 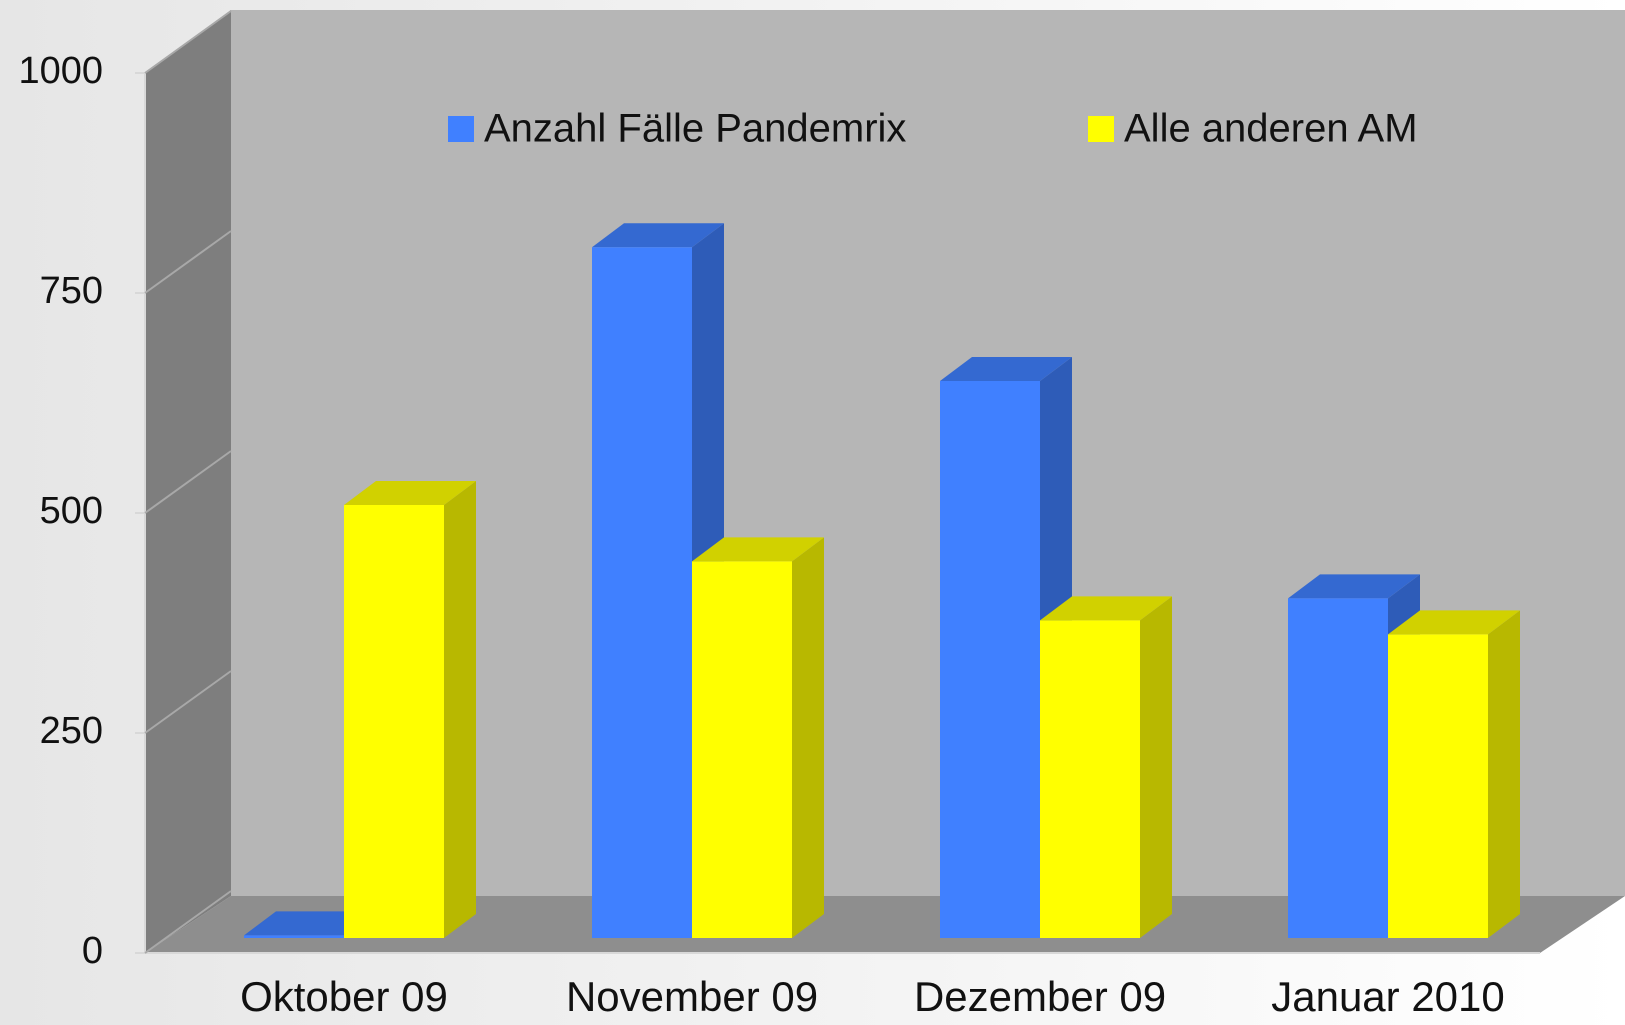 What do you see at coordinates (71, 511) in the screenshot?
I see `y-tick-label: 500` at bounding box center [71, 511].